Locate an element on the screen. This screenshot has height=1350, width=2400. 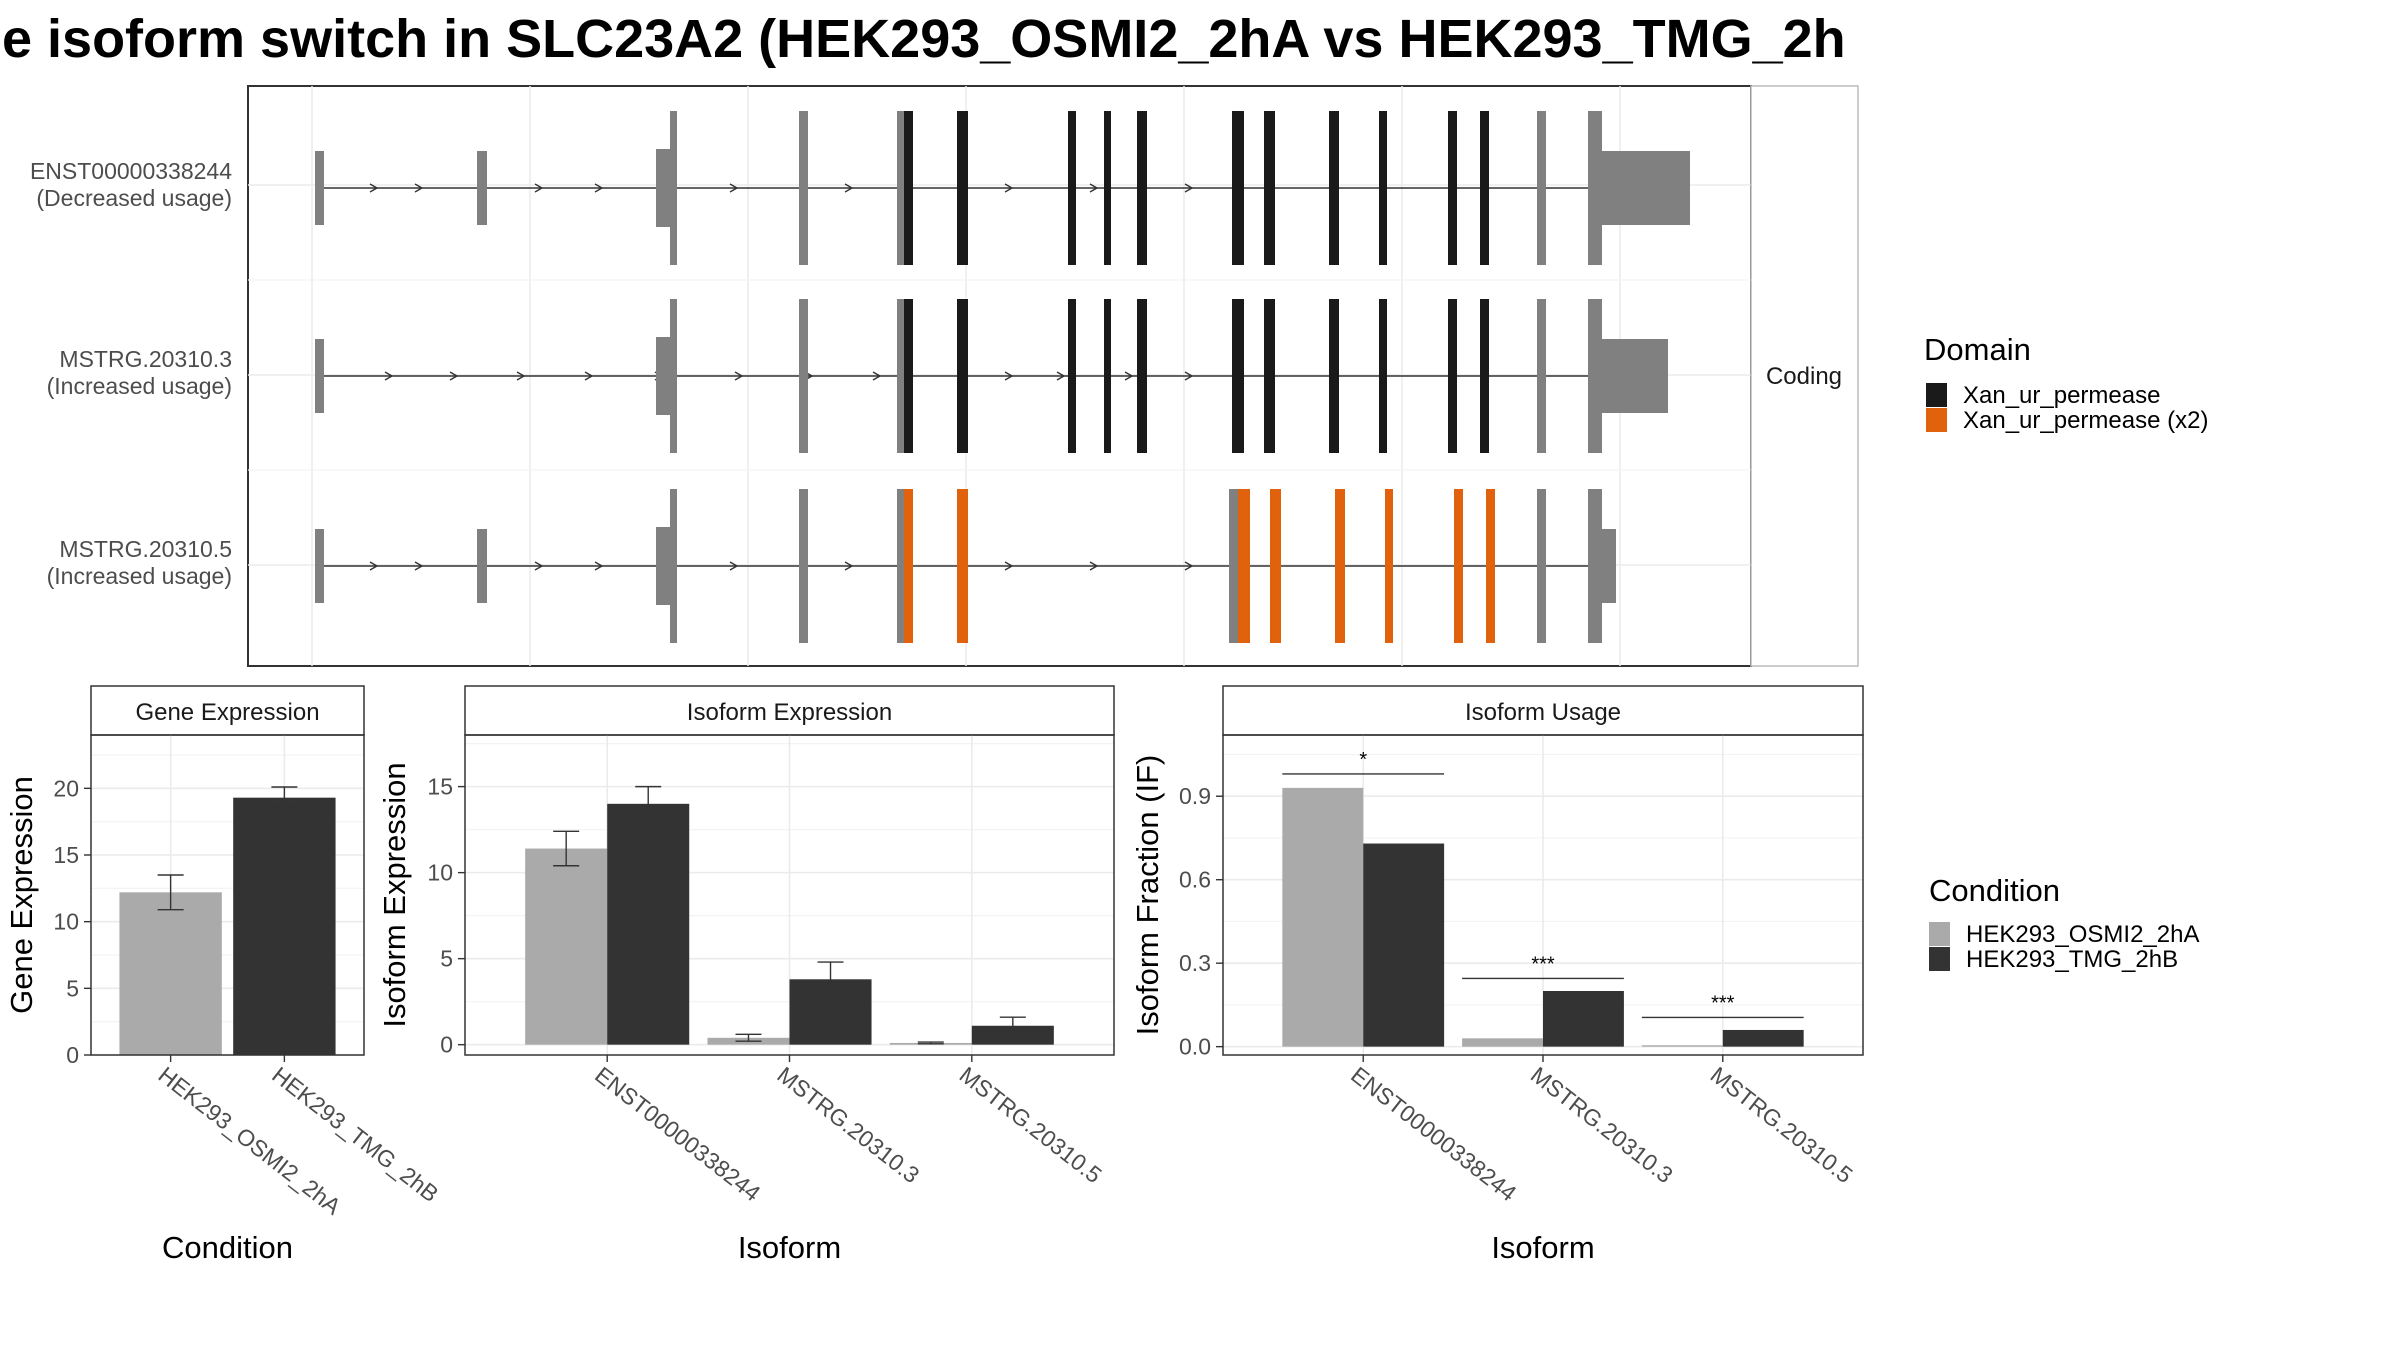
y-axis-title: Isoform Fraction (IF) is located at coordinates (1147, 895).